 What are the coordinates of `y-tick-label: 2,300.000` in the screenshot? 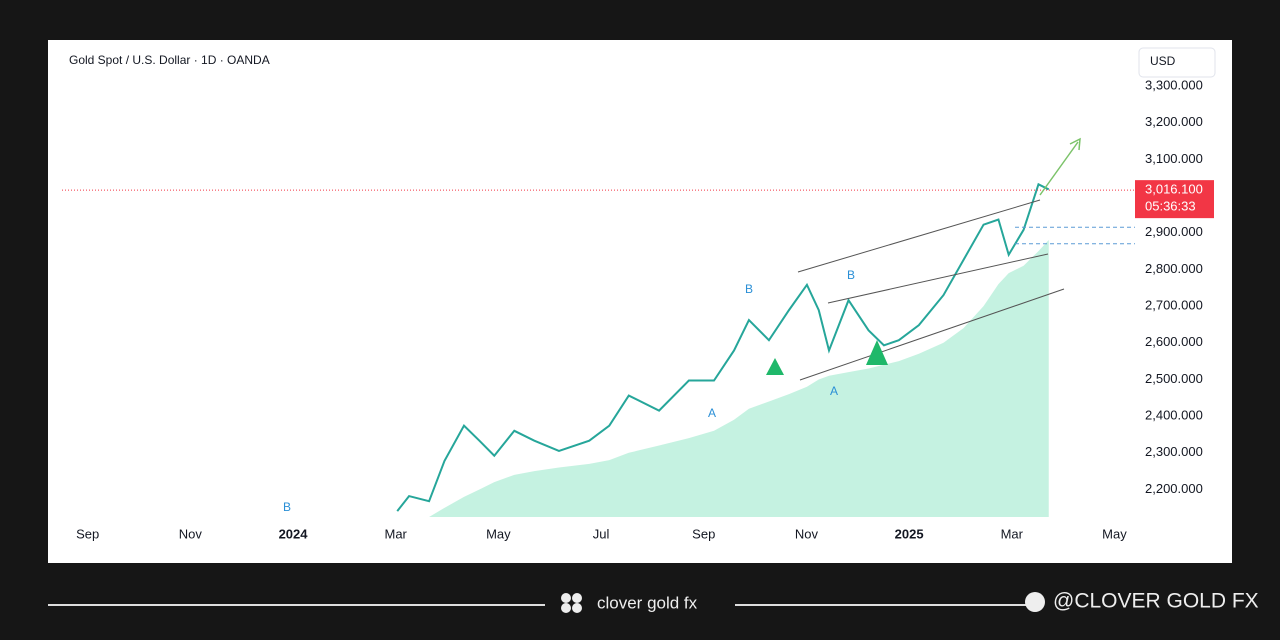 It's located at (1174, 451).